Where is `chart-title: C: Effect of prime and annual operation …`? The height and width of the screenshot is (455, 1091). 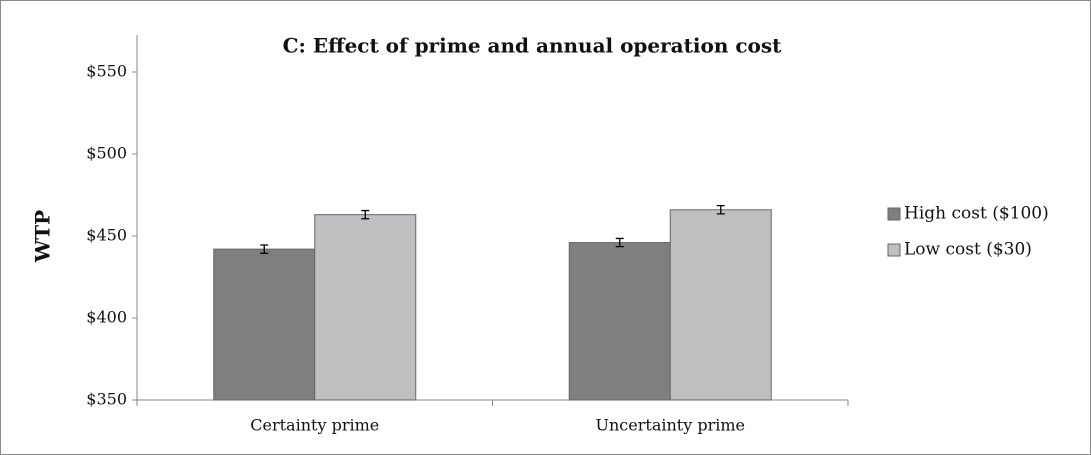
chart-title: C: Effect of prime and annual operation … is located at coordinates (532, 46).